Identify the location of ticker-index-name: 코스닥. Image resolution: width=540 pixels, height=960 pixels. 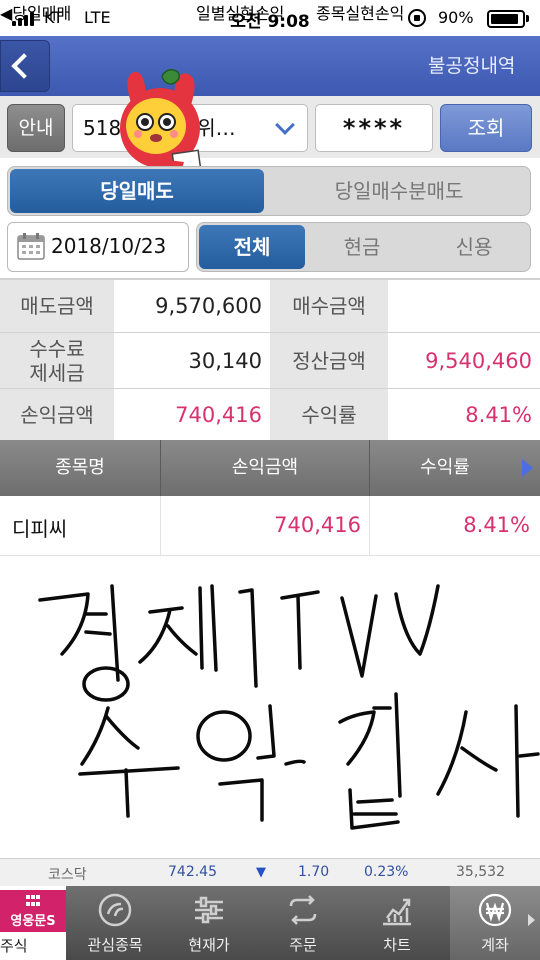
(67, 875).